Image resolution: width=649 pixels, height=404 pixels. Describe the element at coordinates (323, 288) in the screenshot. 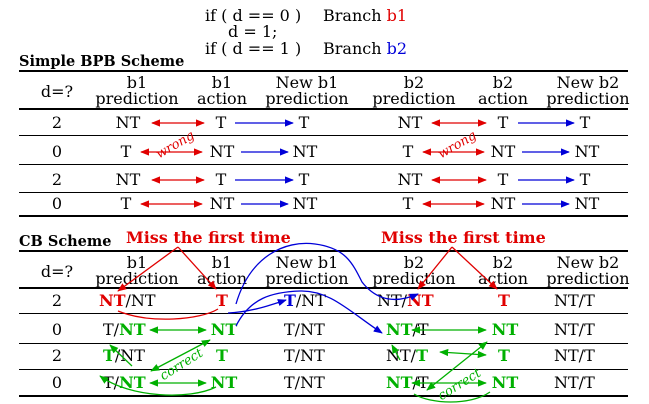

I see `cb-header-rule` at that location.